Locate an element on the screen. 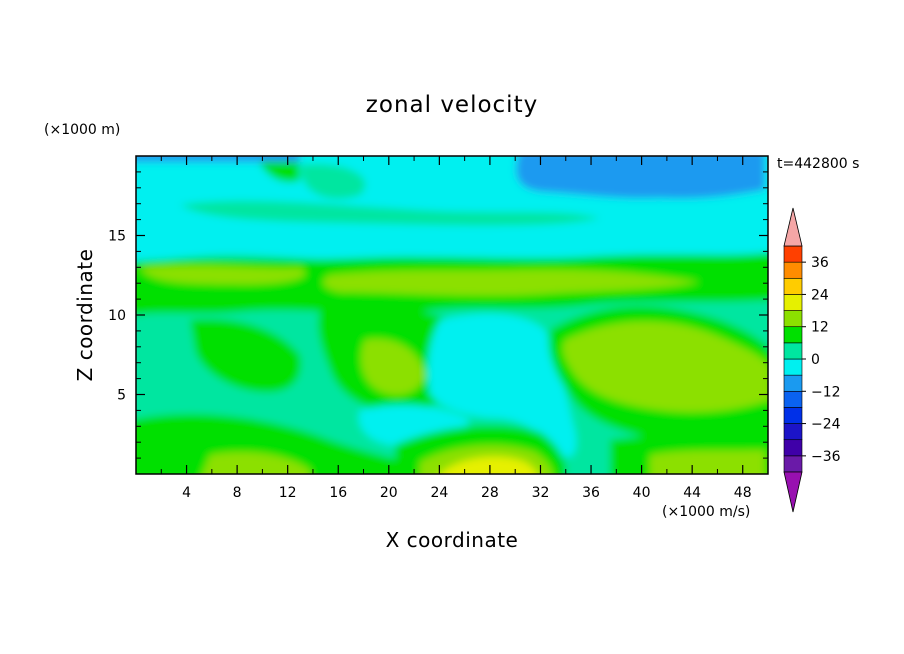  x-tick-label: 12 is located at coordinates (288, 493).